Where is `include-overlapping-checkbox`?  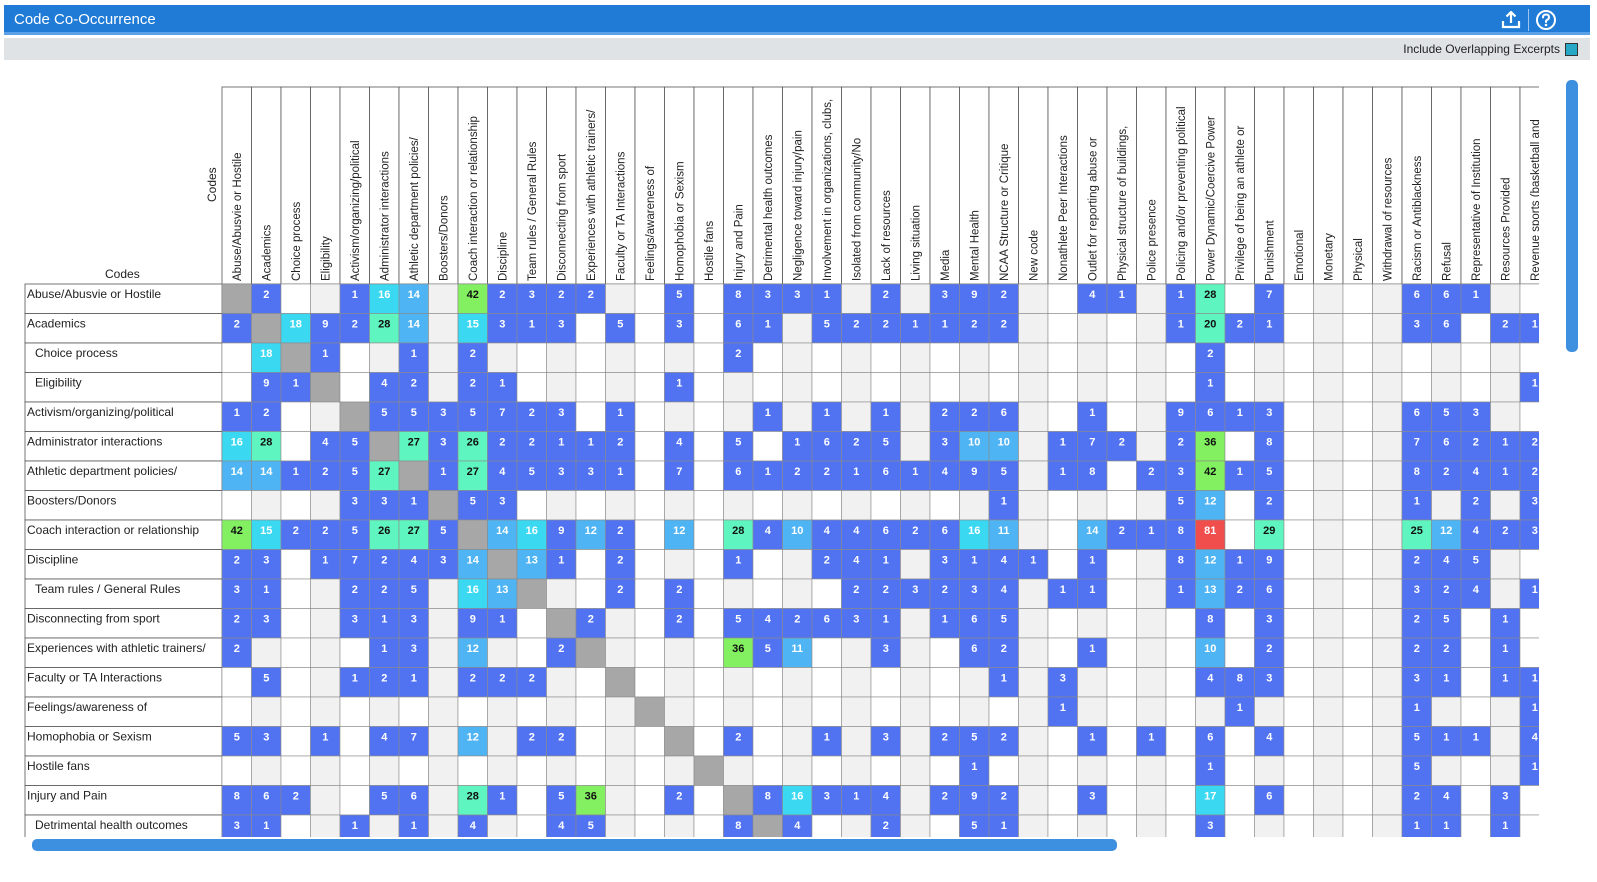 include-overlapping-checkbox is located at coordinates (1571, 49).